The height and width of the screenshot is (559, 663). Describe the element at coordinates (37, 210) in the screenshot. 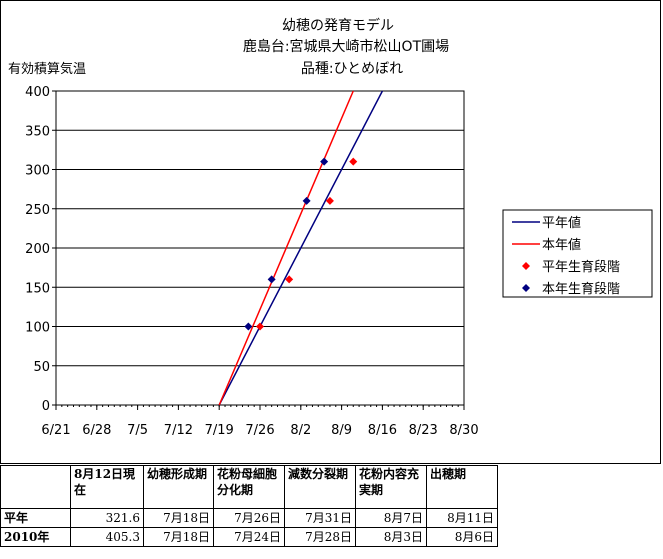

I see `y-tick-label: 250` at that location.